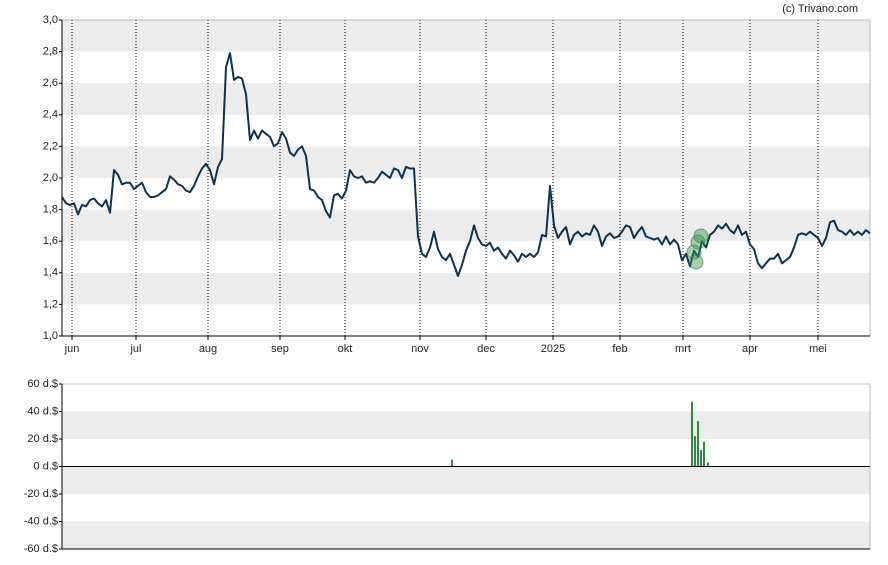 The width and height of the screenshot is (888, 565). I want to click on y-tick-label: 2,0, so click(50, 178).